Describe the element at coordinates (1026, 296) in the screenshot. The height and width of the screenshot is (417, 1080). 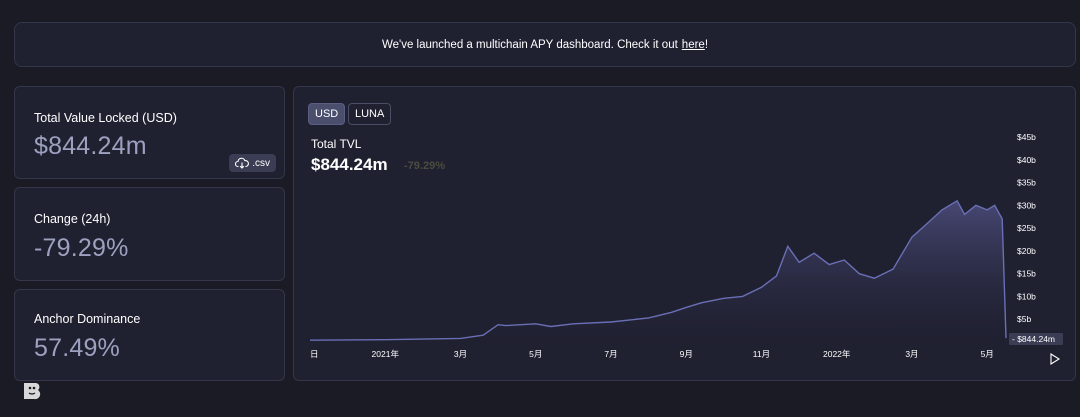
I see `y-tick-label: $10b` at that location.